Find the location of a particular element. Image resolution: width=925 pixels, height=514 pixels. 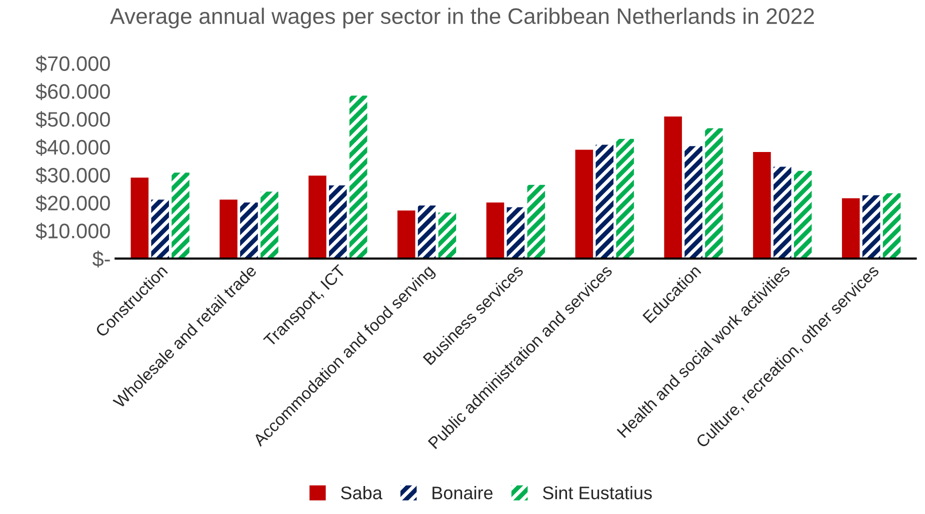

legend-label: Sint Eustatius is located at coordinates (597, 493).